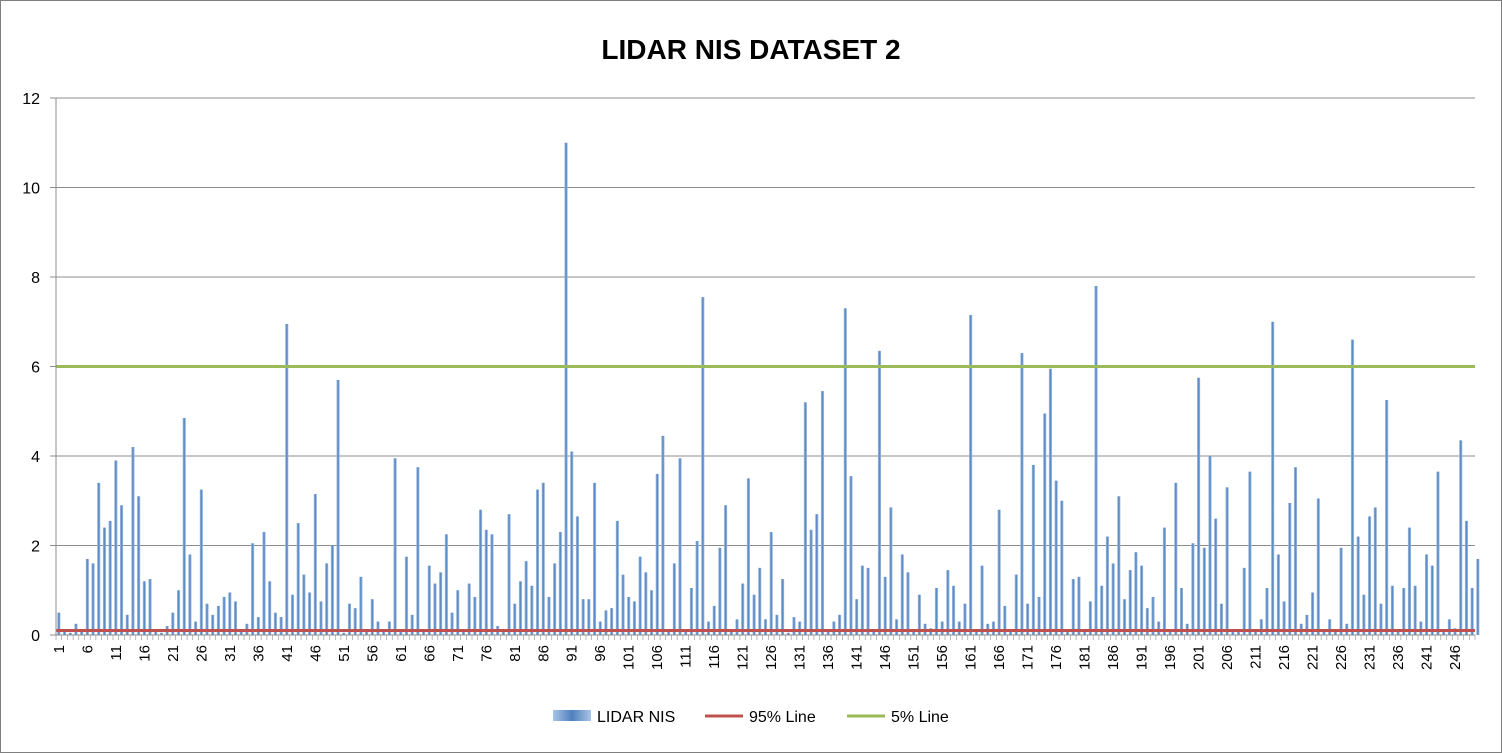 This screenshot has width=1502, height=753. I want to click on x-tick-label: 236, so click(1398, 657).